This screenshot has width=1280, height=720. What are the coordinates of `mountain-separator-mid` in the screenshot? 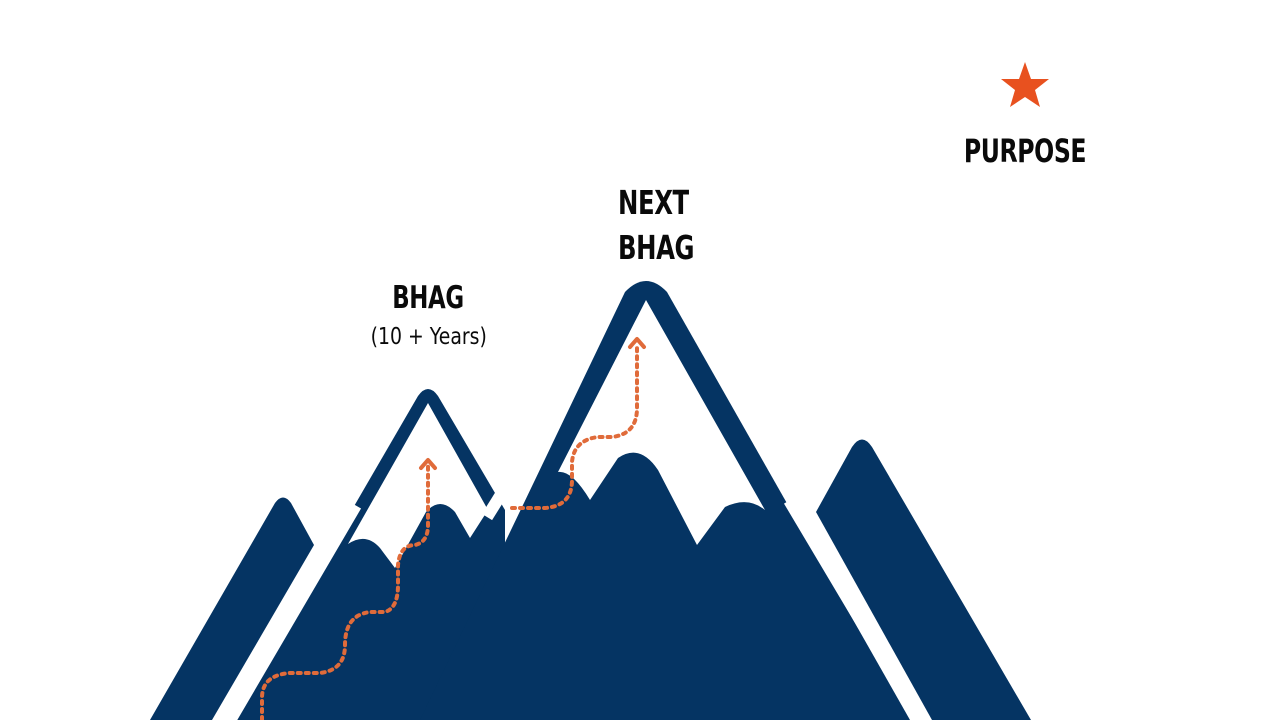 It's located at (496, 502).